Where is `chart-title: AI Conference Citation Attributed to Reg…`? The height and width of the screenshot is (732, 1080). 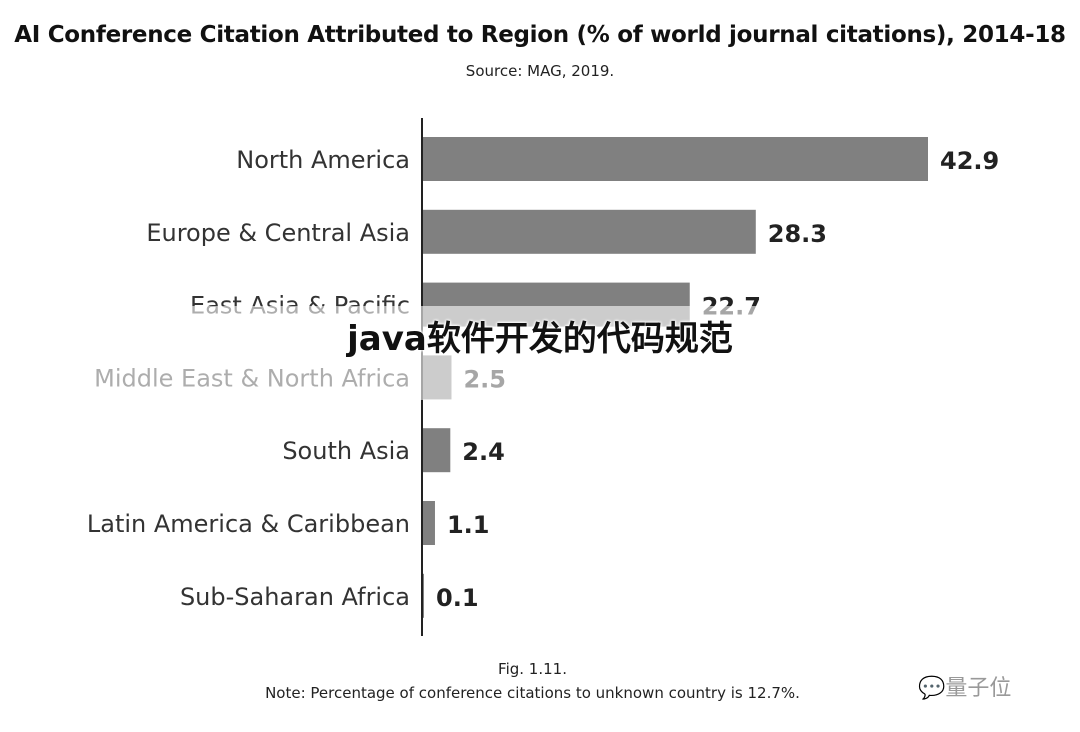
chart-title: AI Conference Citation Attributed to Reg… is located at coordinates (540, 35).